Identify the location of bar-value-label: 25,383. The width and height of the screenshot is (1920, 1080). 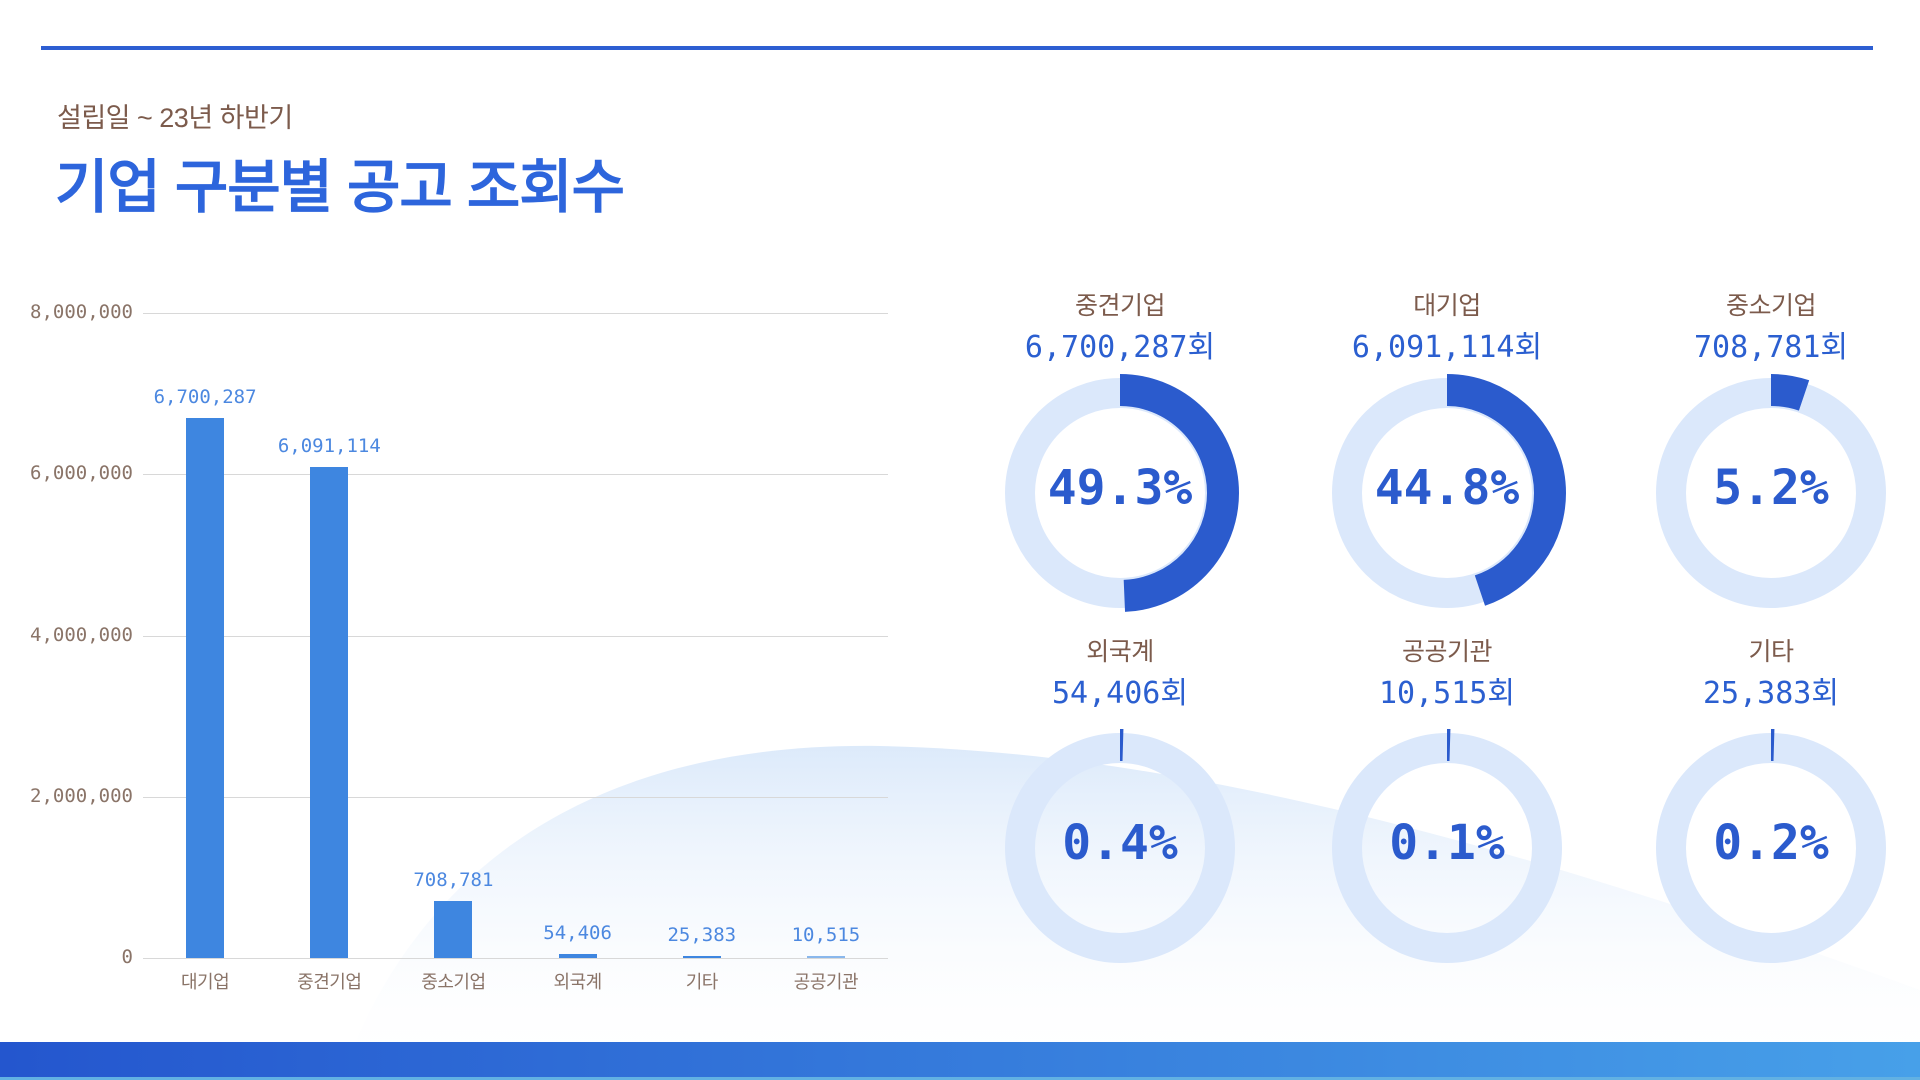
(702, 935).